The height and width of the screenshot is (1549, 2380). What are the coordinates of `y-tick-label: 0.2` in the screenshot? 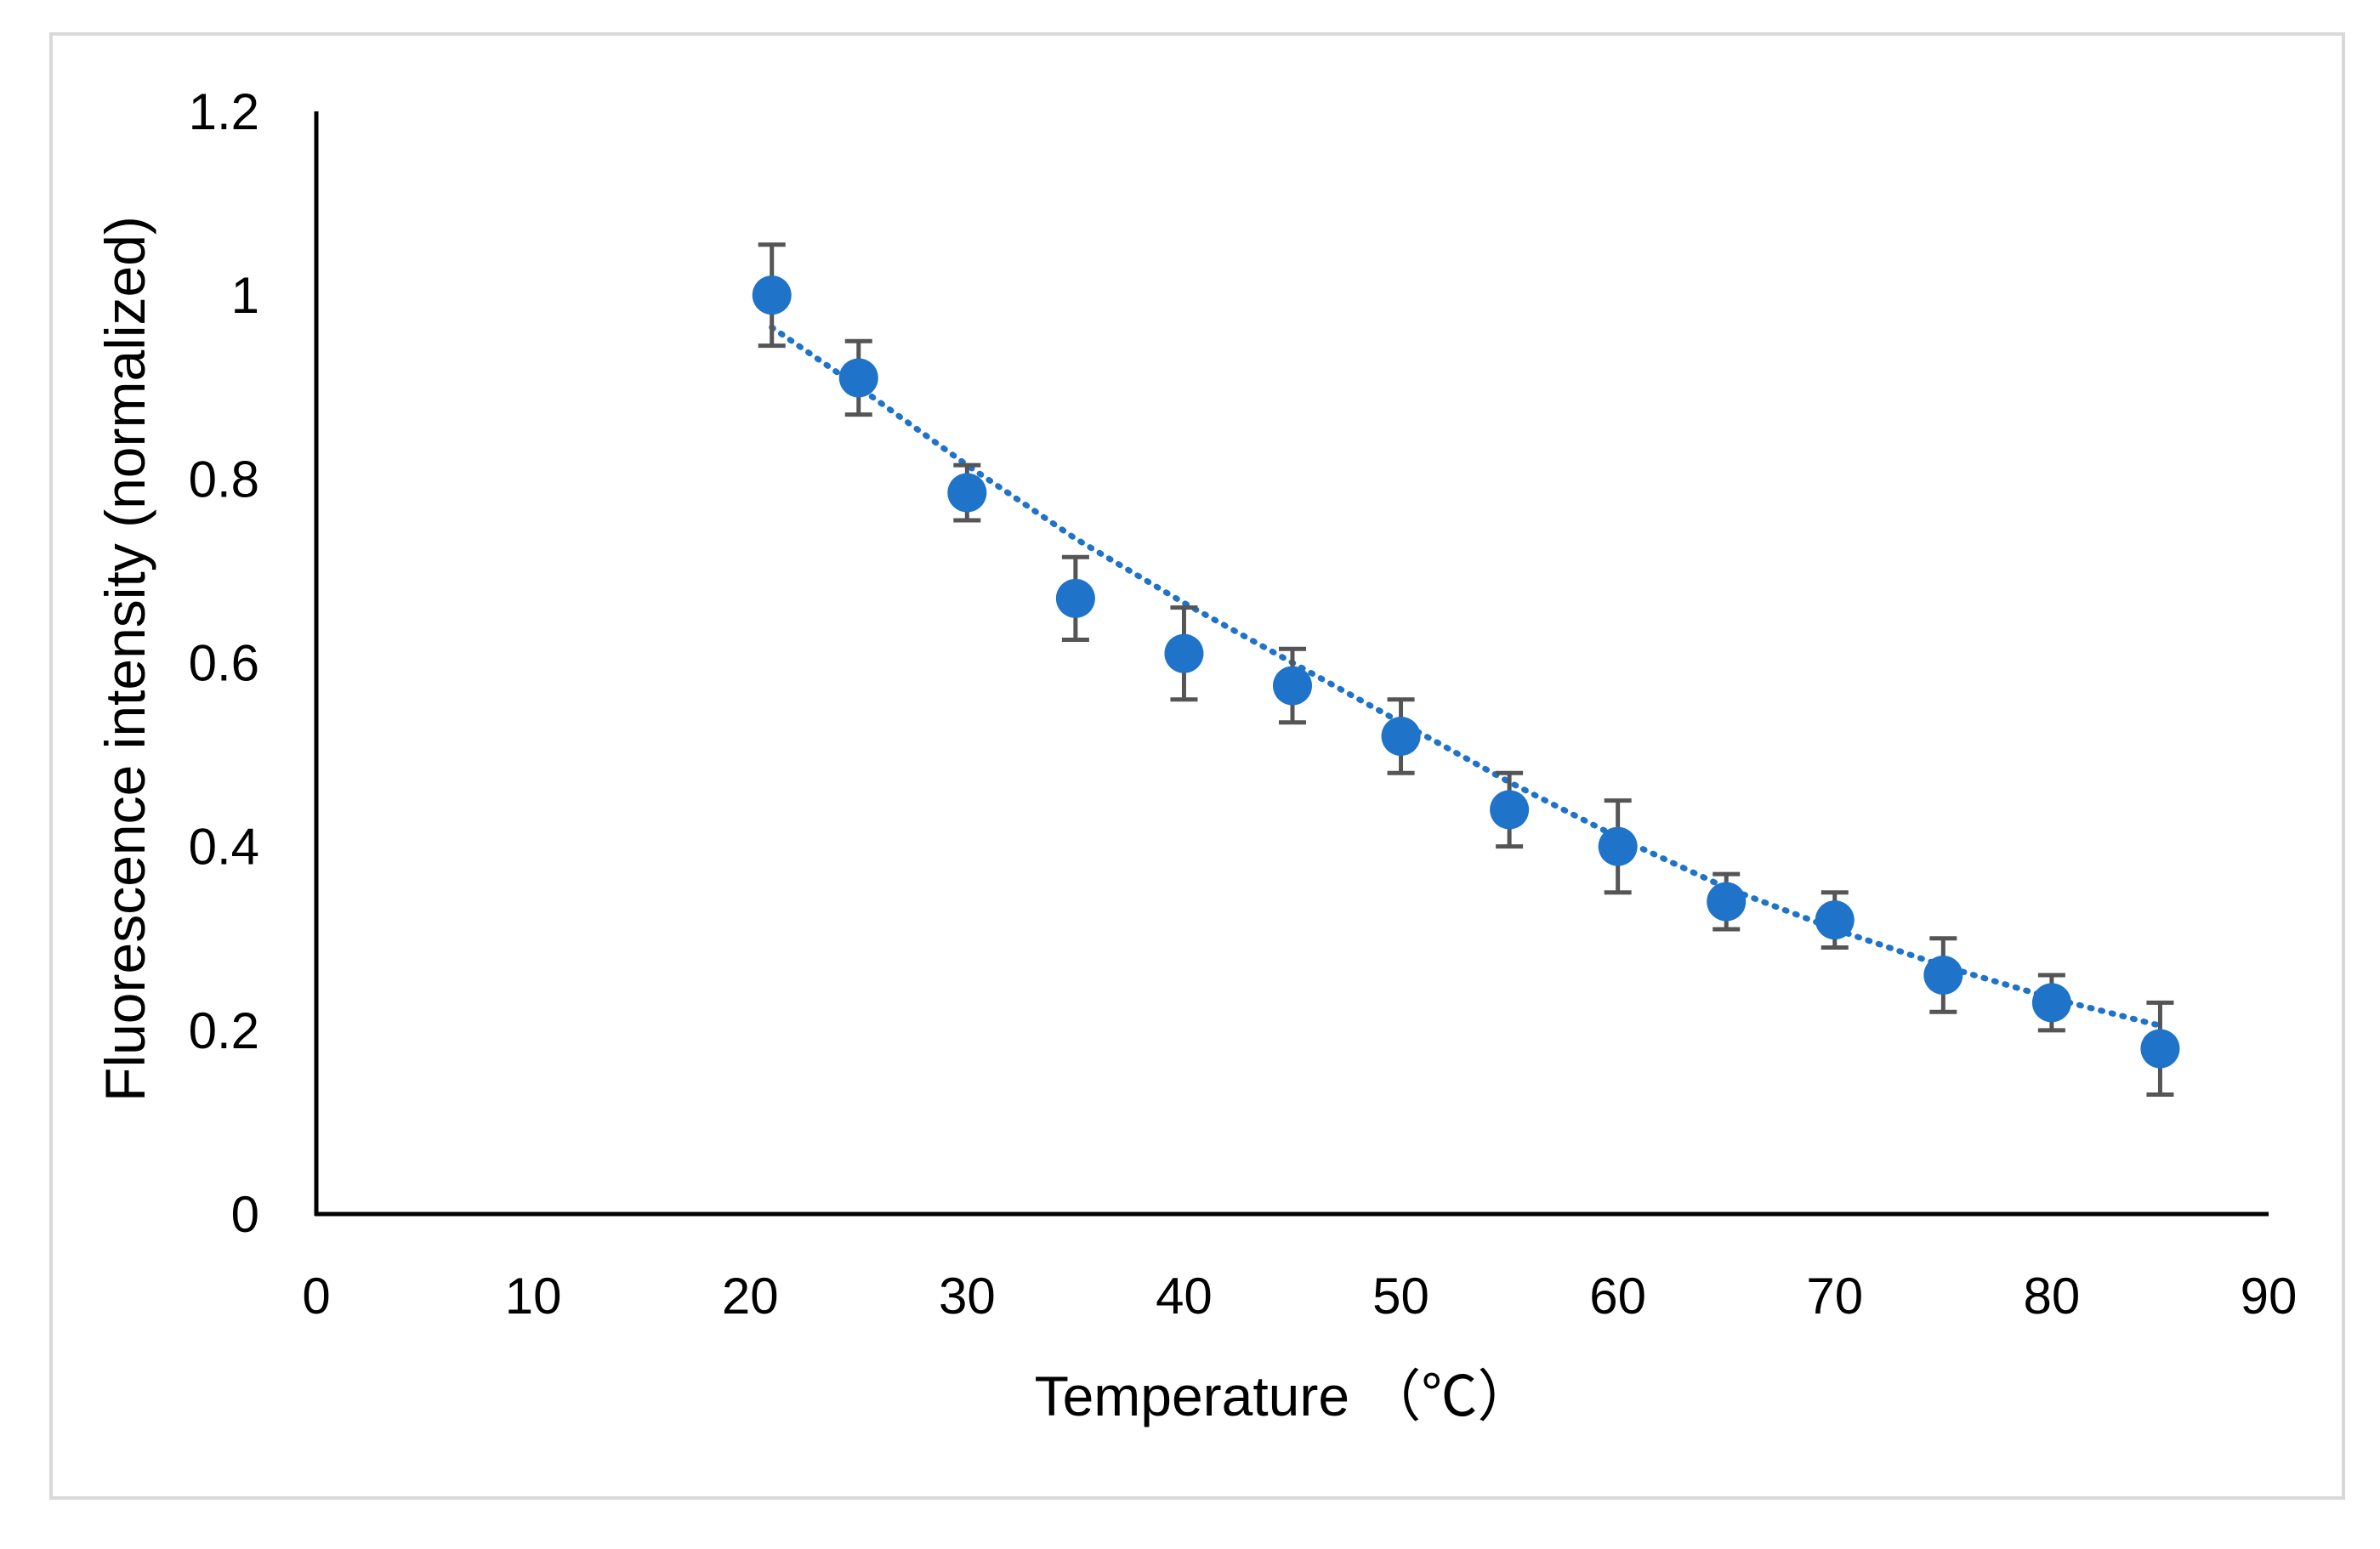 It's located at (224, 1030).